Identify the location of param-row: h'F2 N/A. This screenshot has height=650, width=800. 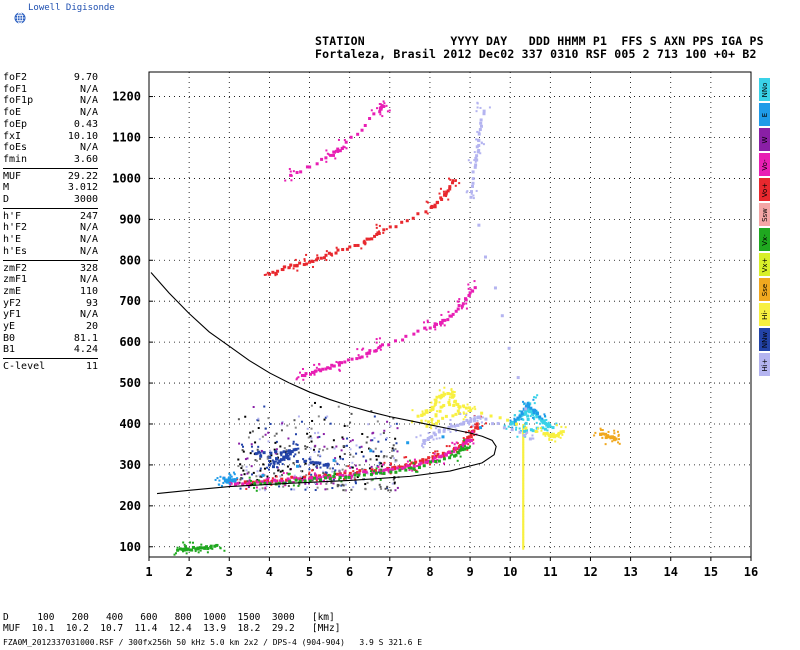
(50, 228).